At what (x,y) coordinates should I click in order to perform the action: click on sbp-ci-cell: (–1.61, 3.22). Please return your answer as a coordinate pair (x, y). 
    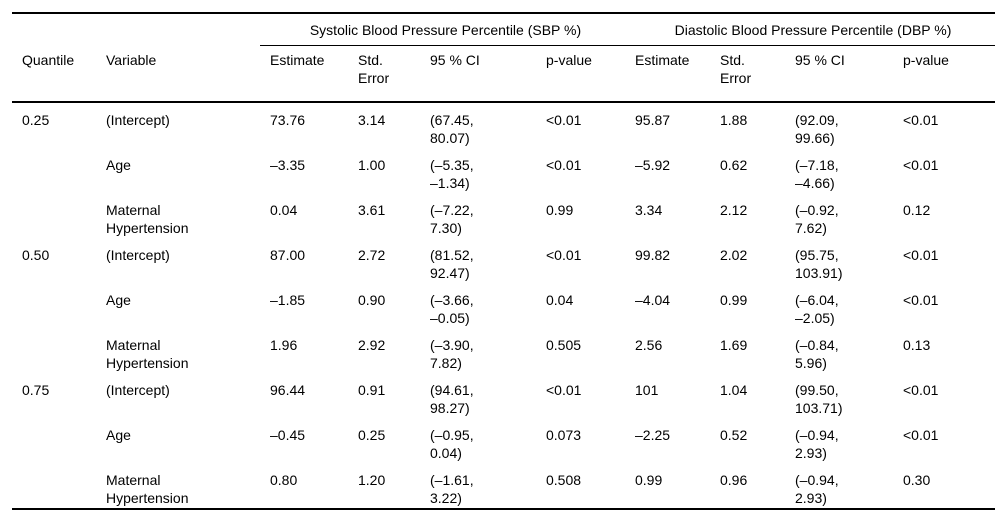
    Looking at the image, I should click on (452, 489).